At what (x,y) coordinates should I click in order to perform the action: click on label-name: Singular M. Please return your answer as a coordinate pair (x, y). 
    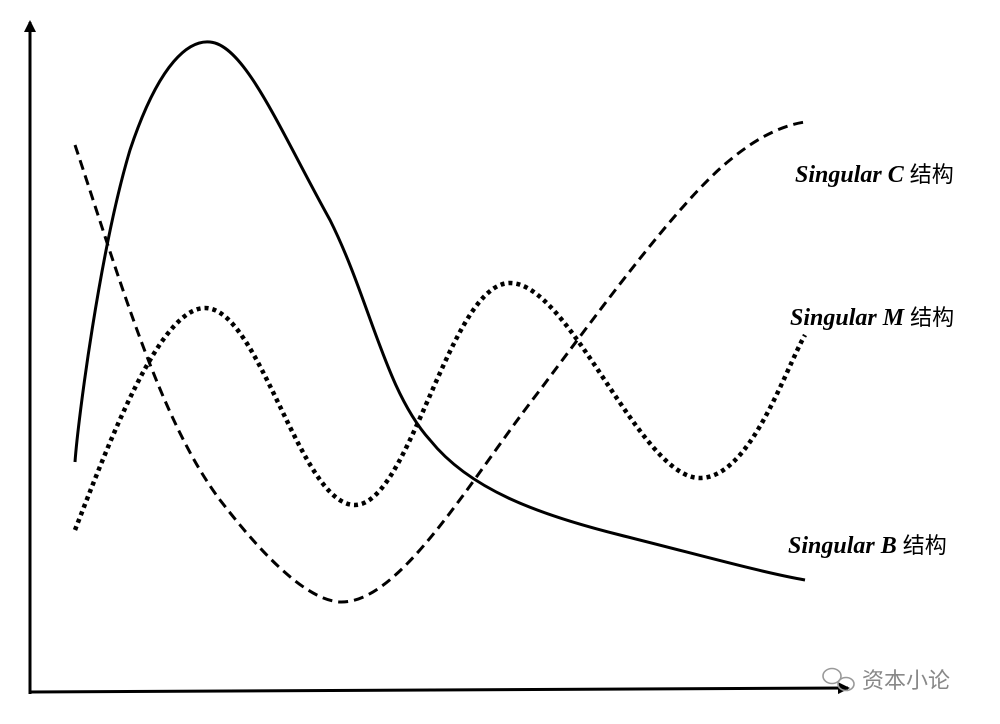
    Looking at the image, I should click on (848, 318).